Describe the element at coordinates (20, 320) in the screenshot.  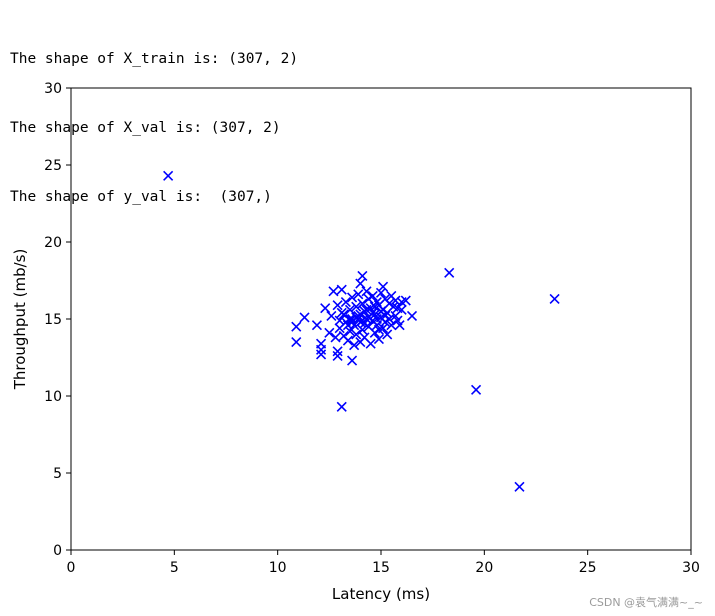
I see `y-axis-label: Throughput (mb/s)` at that location.